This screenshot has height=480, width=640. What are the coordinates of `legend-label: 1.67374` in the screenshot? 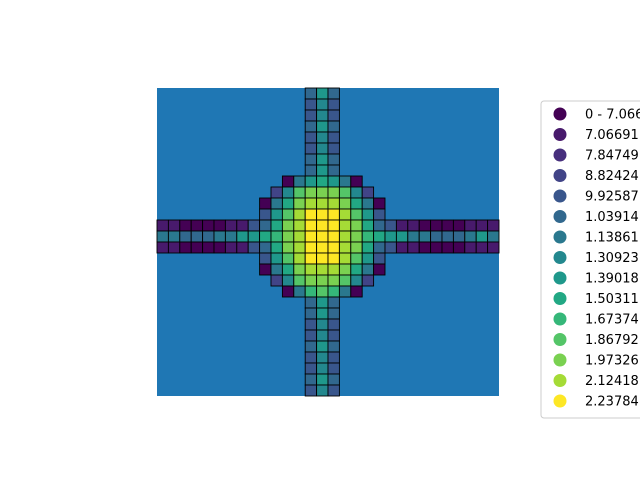 It's located at (612, 320).